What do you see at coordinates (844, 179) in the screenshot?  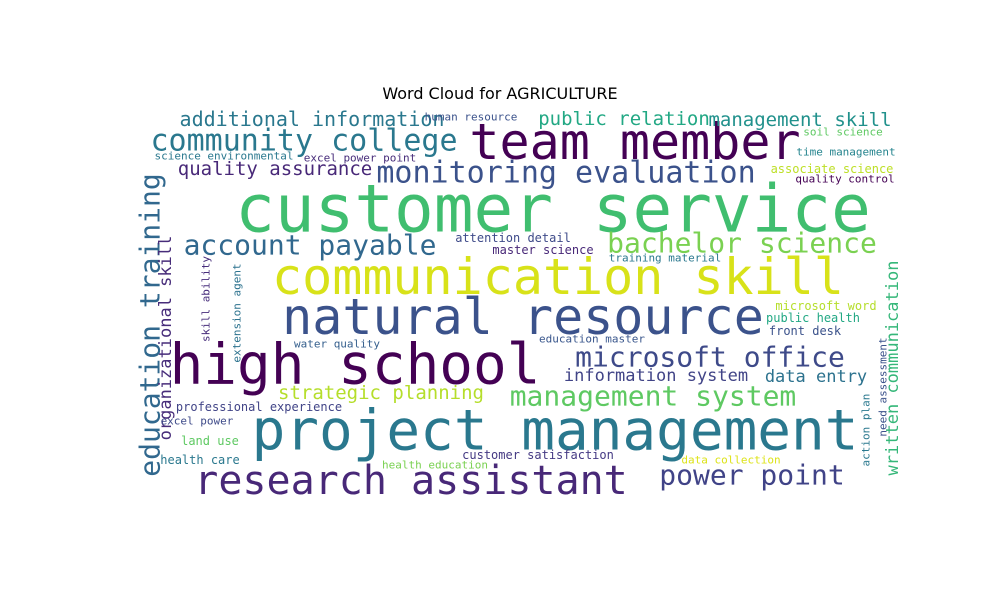 I see `word-quality-control: quality control` at bounding box center [844, 179].